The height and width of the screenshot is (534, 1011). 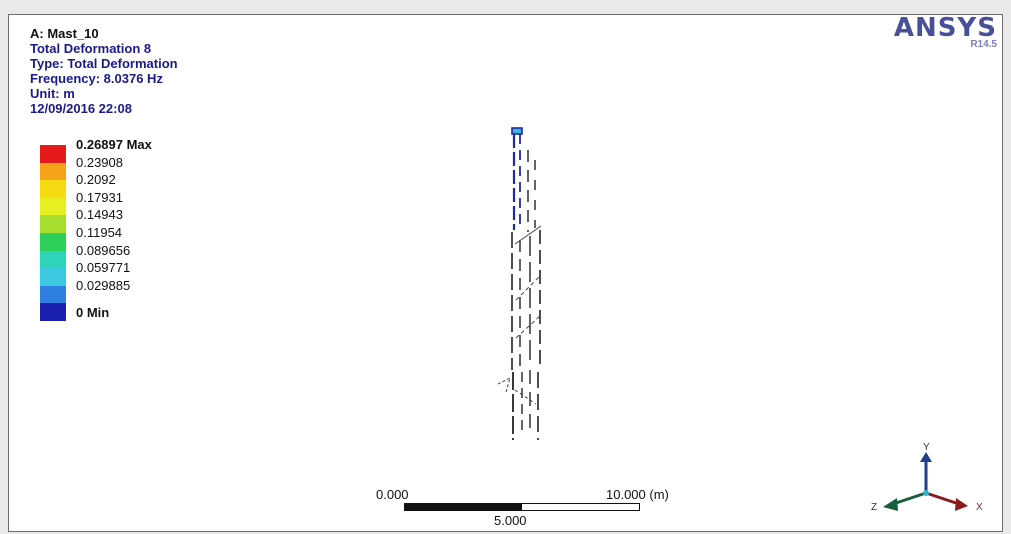 I want to click on y-axis-label: Y, so click(x=926, y=447).